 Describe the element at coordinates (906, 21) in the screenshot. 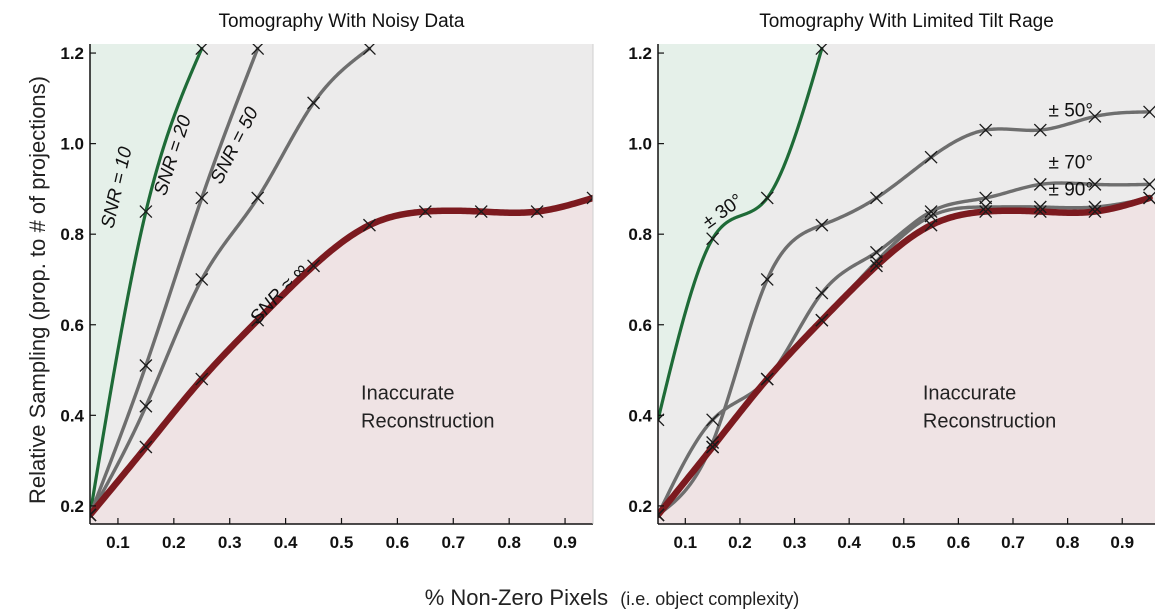

I see `chart-title: Tomography With Limited Tilt Rage` at that location.